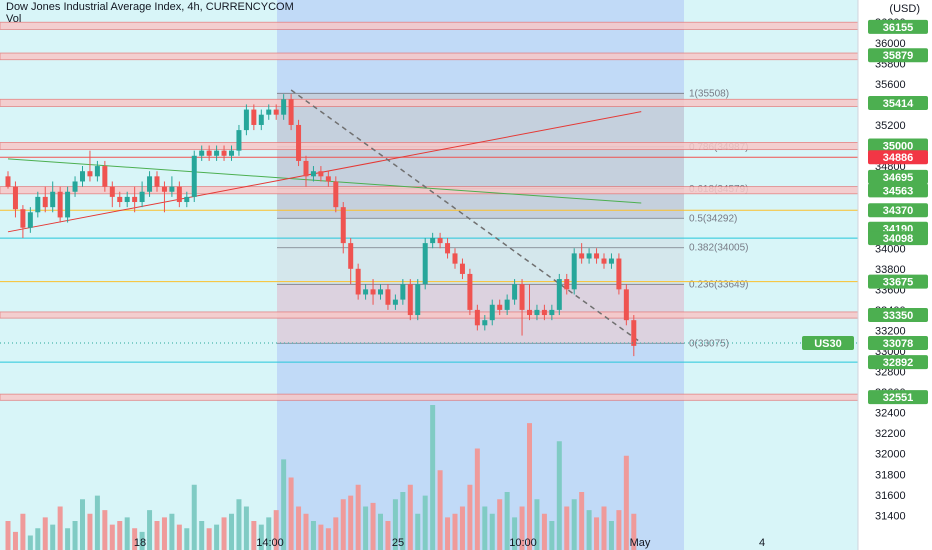  What do you see at coordinates (890, 414) in the screenshot?
I see `y-tick-label: 32400` at bounding box center [890, 414].